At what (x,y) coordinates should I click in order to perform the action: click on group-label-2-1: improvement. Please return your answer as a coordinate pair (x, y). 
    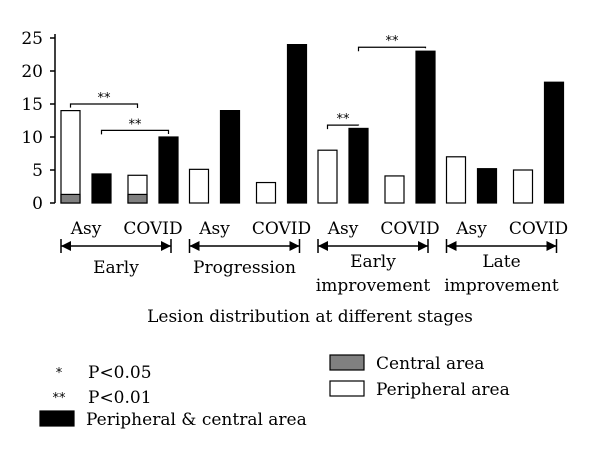
    Looking at the image, I should click on (373, 286).